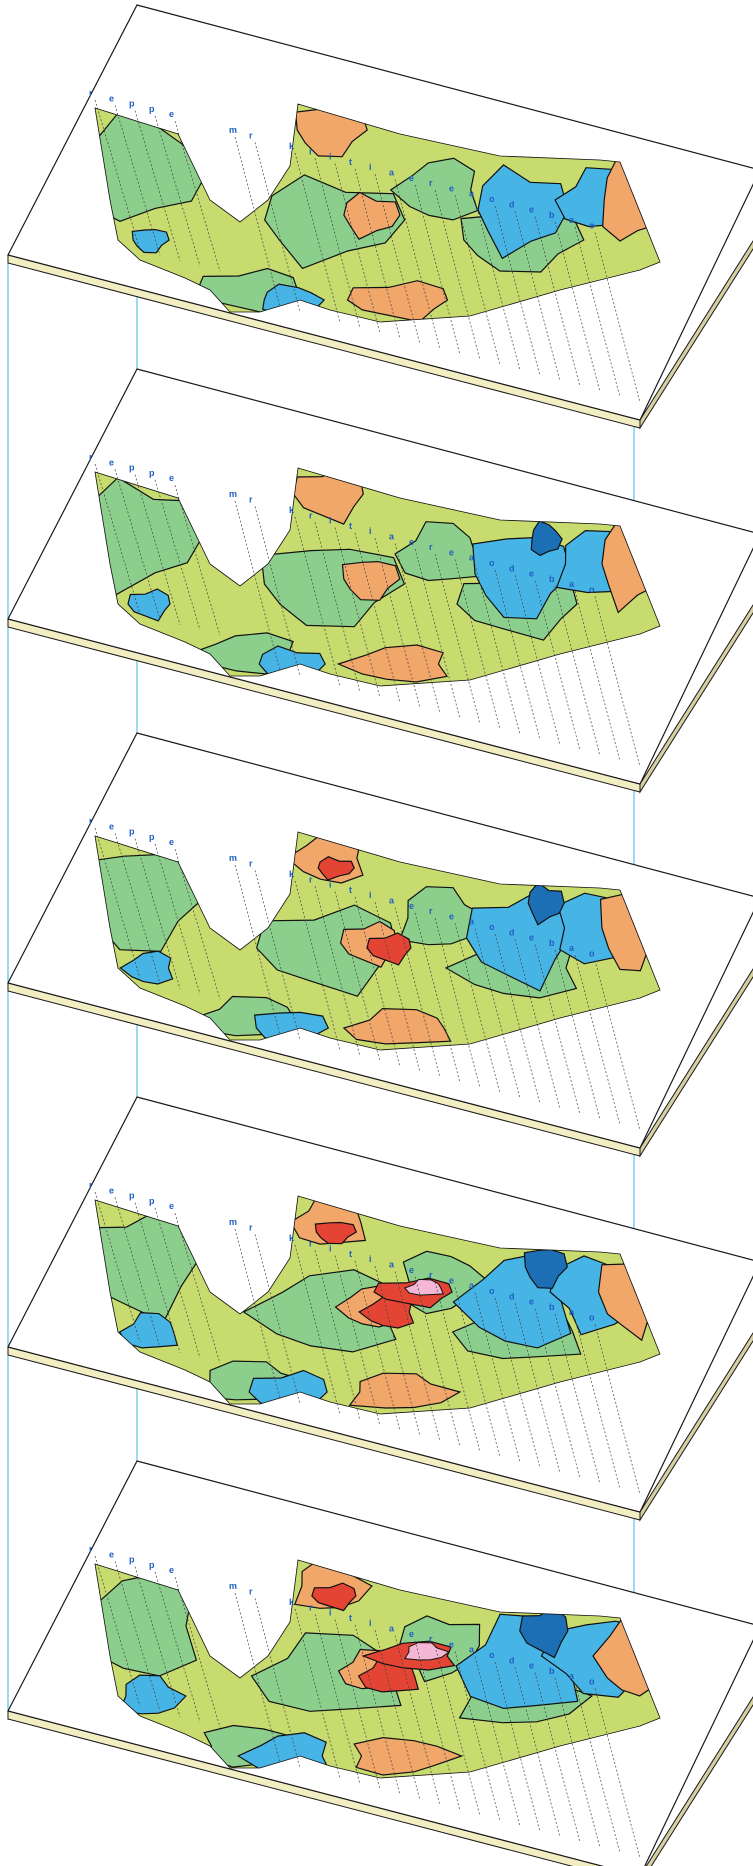 The height and width of the screenshot is (1866, 753). What do you see at coordinates (512, 568) in the screenshot?
I see `profile-label: d` at bounding box center [512, 568].